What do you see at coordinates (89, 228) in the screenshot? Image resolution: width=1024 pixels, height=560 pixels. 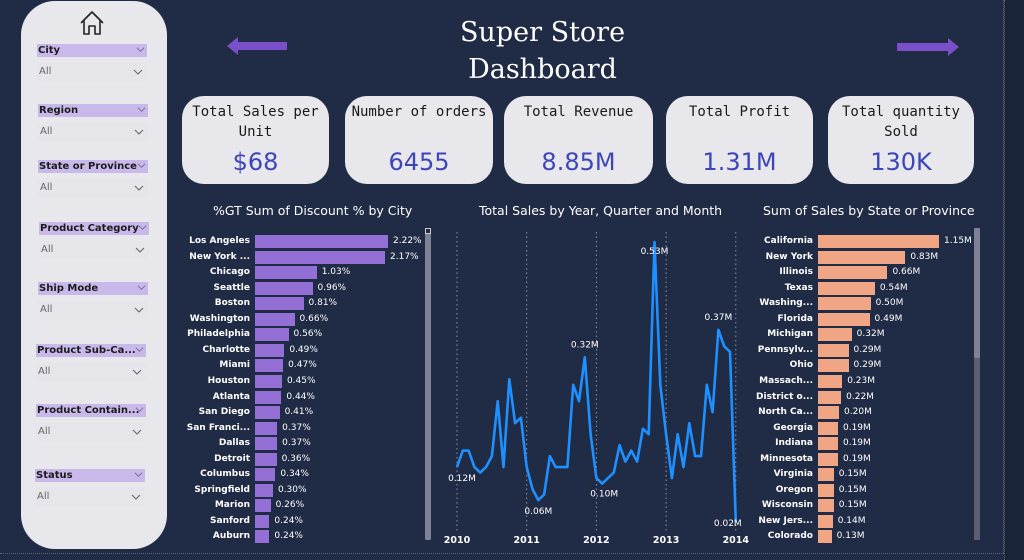 I see `slicer-label: Product Category` at bounding box center [89, 228].